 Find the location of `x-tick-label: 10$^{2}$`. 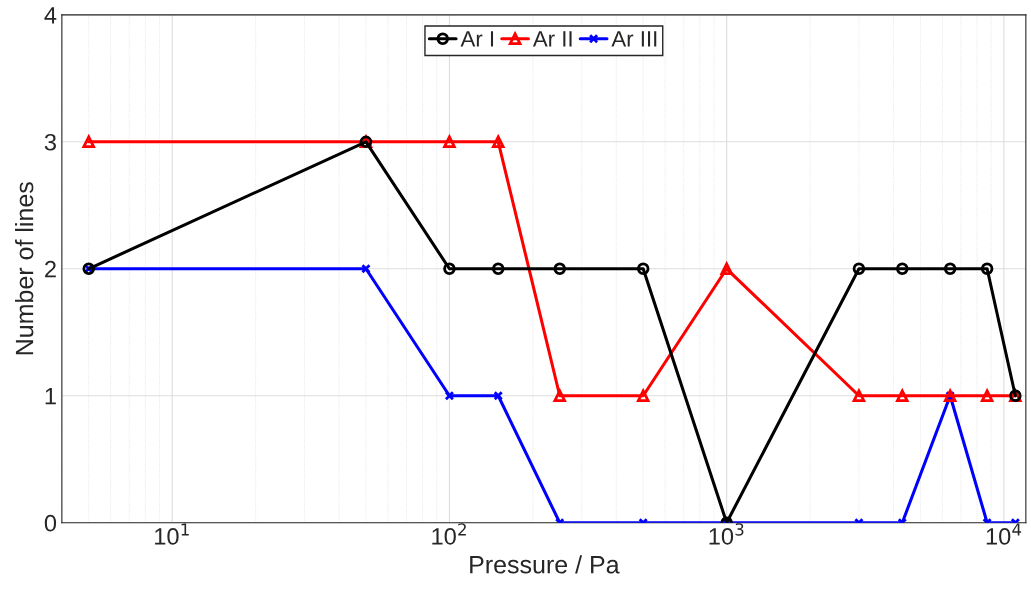

x-tick-label: 10$^{2}$ is located at coordinates (449, 534).